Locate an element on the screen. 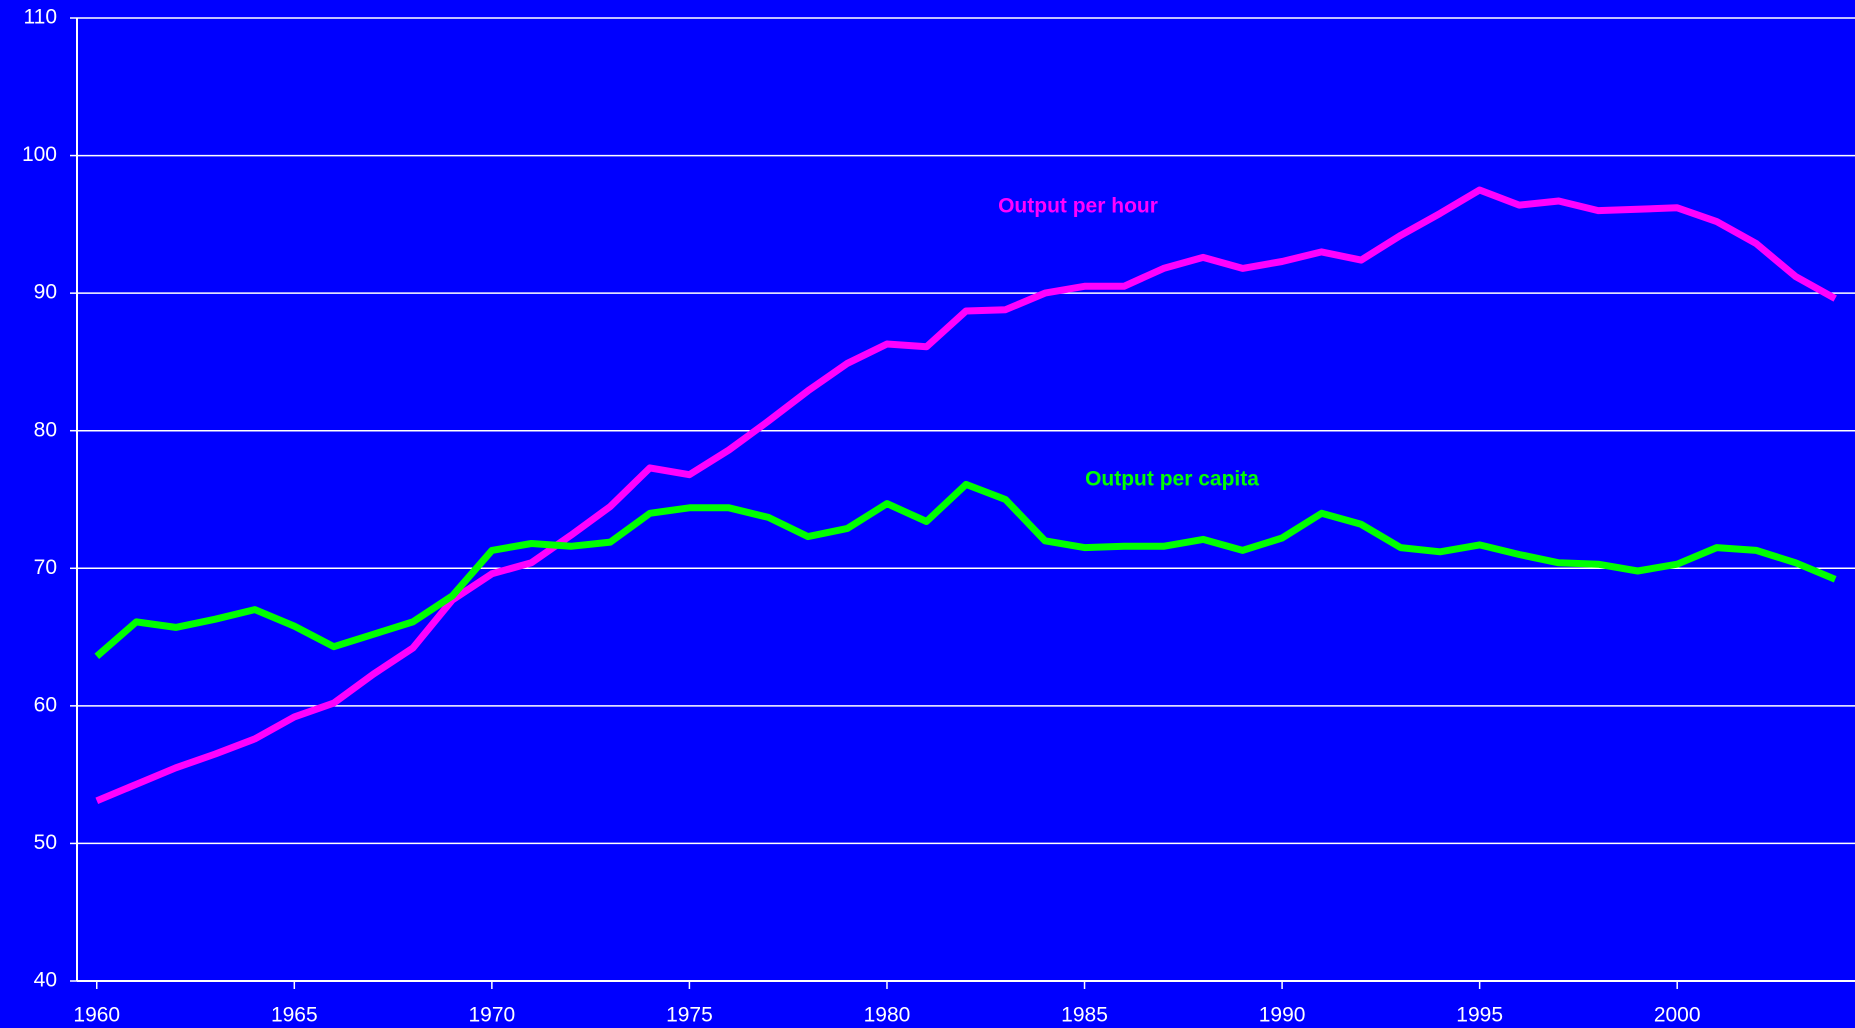 Image resolution: width=1855 pixels, height=1028 pixels. y-tick-label: 50 is located at coordinates (45, 842).